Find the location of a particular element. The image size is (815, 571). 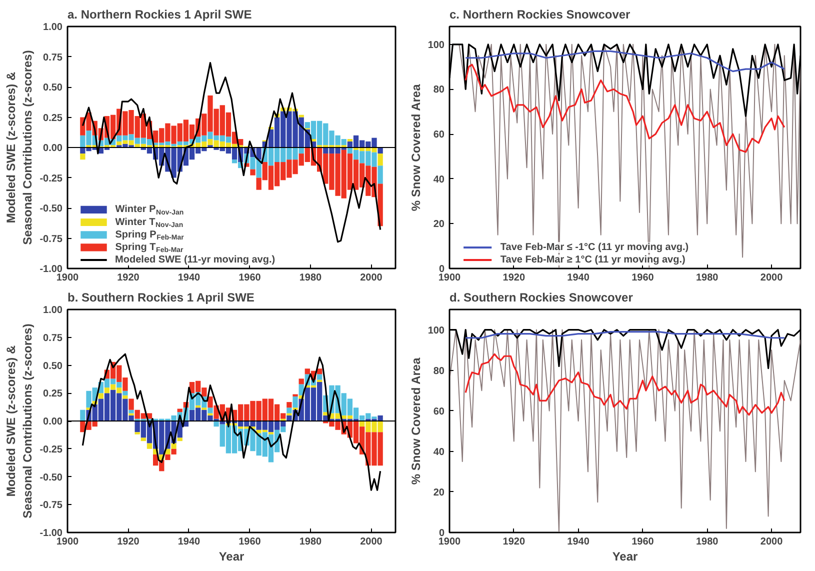

legend-label: Tave Feb-Mar ≤ -1°C (11 yr moving avg.) is located at coordinates (594, 247).